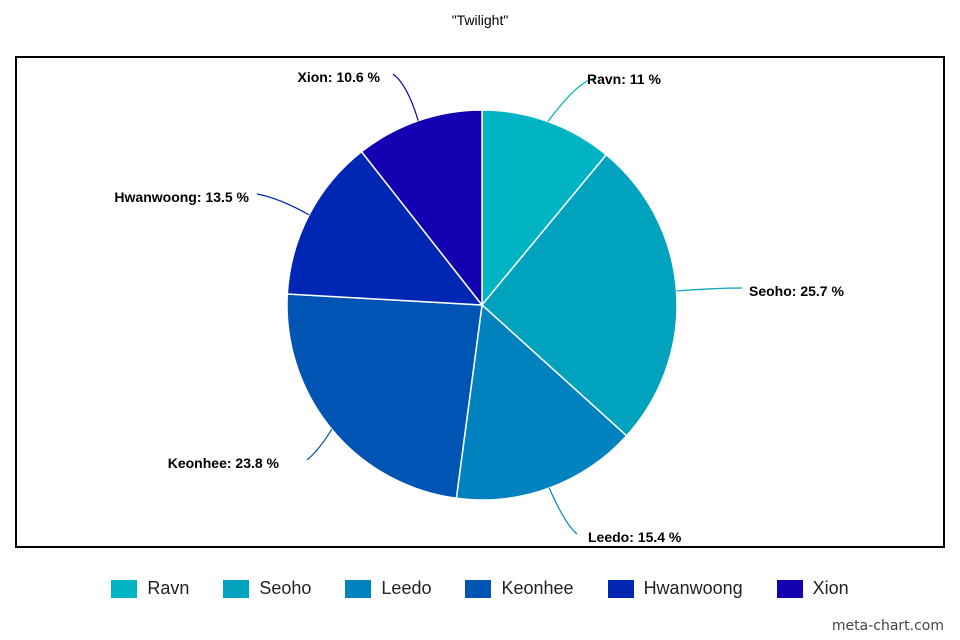 This screenshot has height=640, width=960. What do you see at coordinates (796, 291) in the screenshot?
I see `slice-label-seoho: Seoho: 25.7 %` at bounding box center [796, 291].